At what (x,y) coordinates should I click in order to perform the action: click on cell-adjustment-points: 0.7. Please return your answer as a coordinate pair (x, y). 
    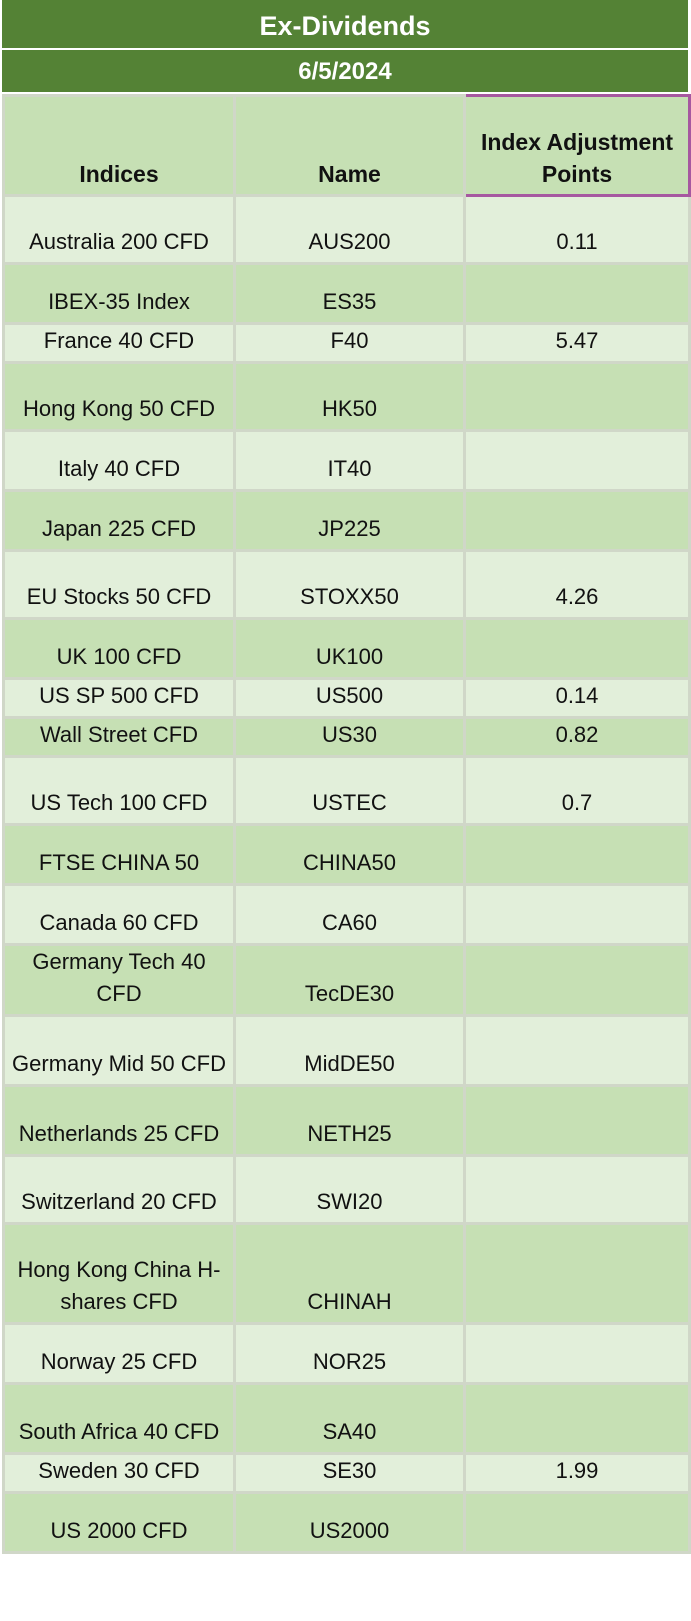
    Looking at the image, I should click on (577, 790).